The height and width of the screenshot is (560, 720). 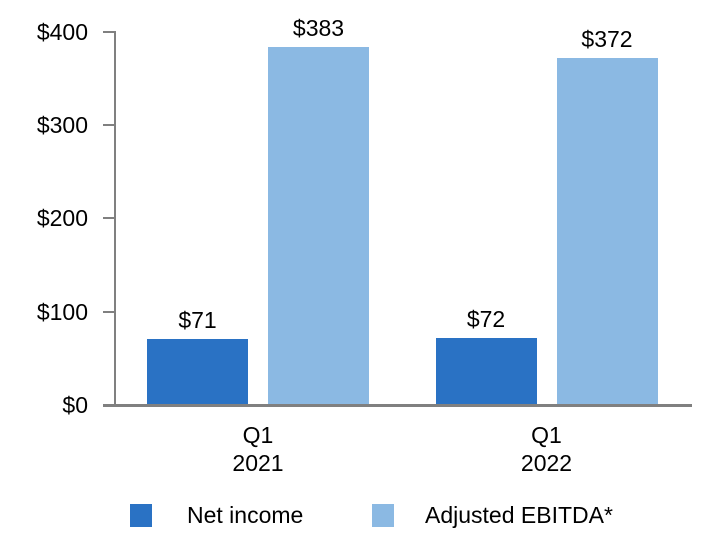 What do you see at coordinates (75, 405) in the screenshot?
I see `y-tick-label: $0` at bounding box center [75, 405].